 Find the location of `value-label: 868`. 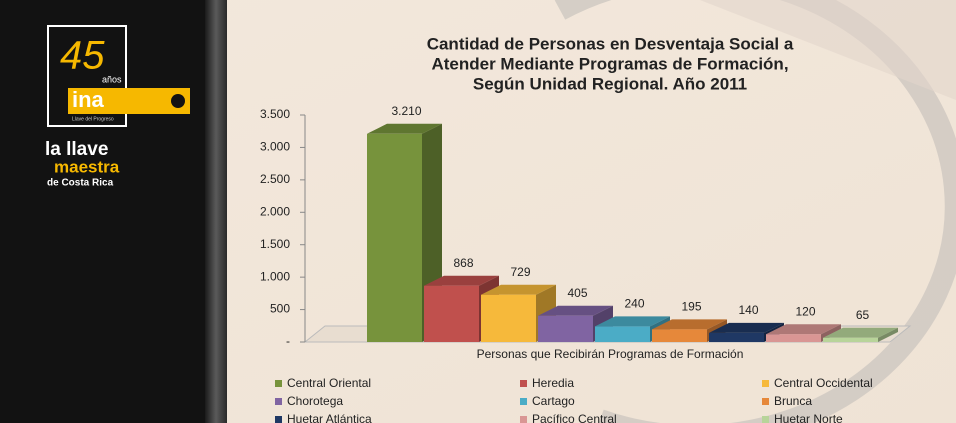

value-label: 868 is located at coordinates (463, 263).